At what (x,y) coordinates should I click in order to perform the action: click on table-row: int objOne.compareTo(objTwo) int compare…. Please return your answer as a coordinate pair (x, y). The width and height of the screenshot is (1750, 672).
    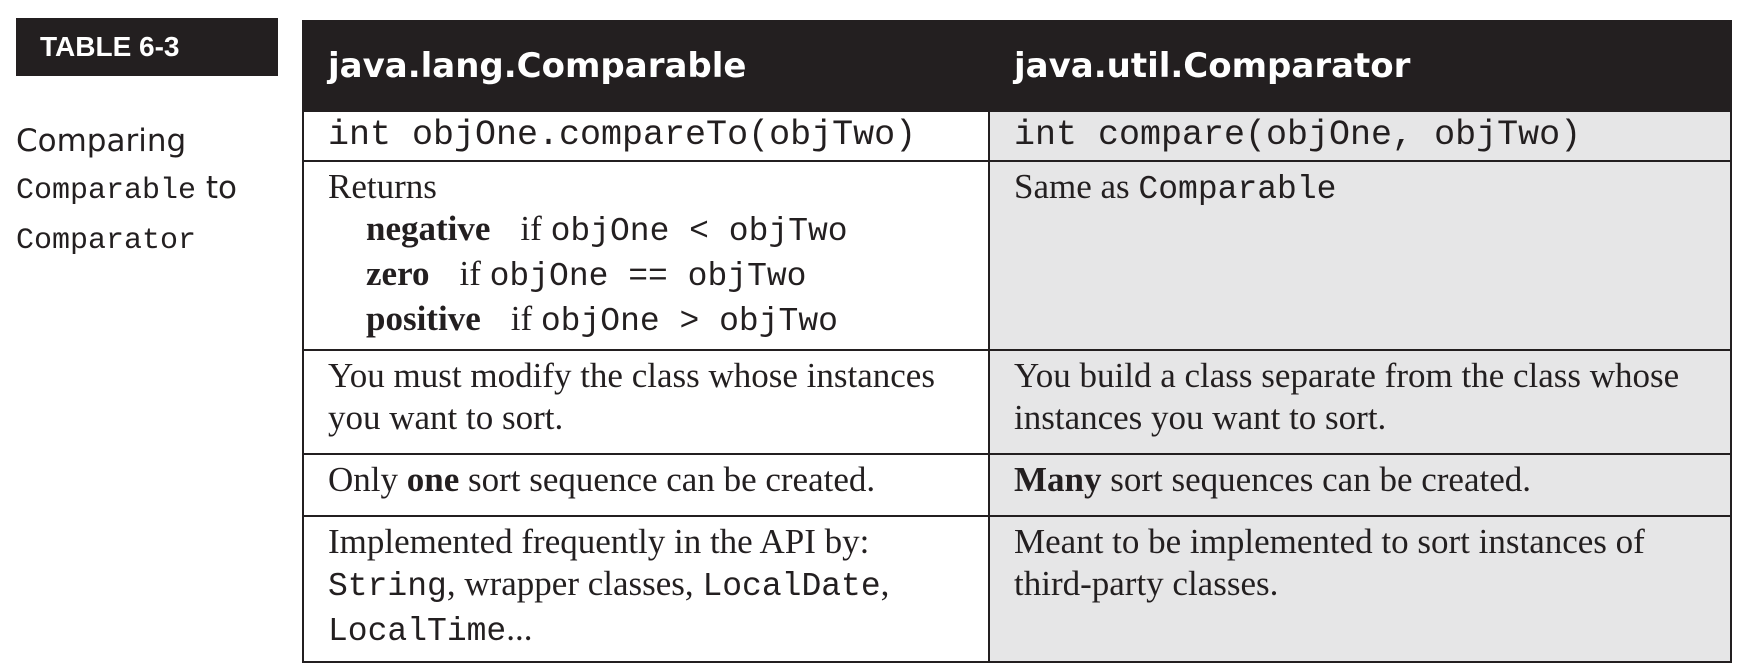
    Looking at the image, I should click on (1017, 136).